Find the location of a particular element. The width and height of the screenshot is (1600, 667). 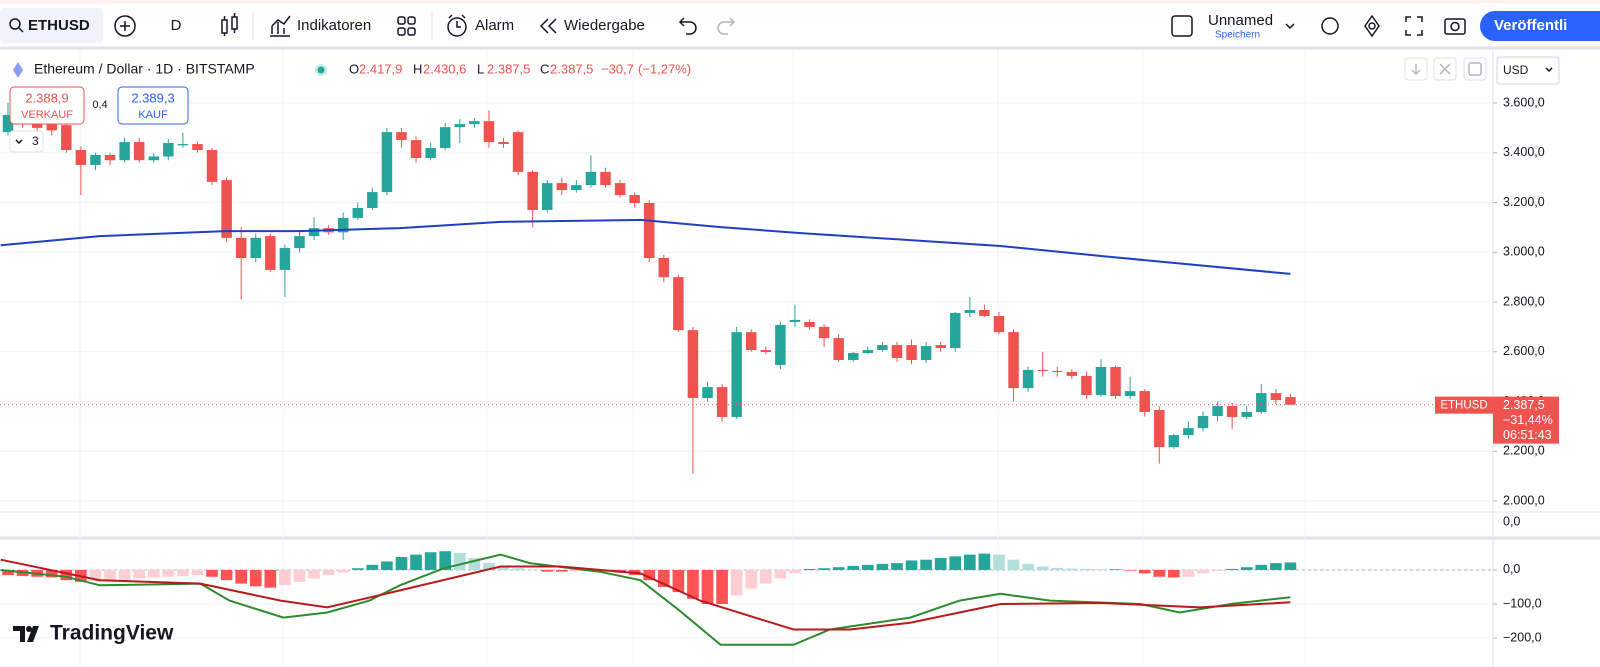

publish: Veröffentli is located at coordinates (1530, 25).